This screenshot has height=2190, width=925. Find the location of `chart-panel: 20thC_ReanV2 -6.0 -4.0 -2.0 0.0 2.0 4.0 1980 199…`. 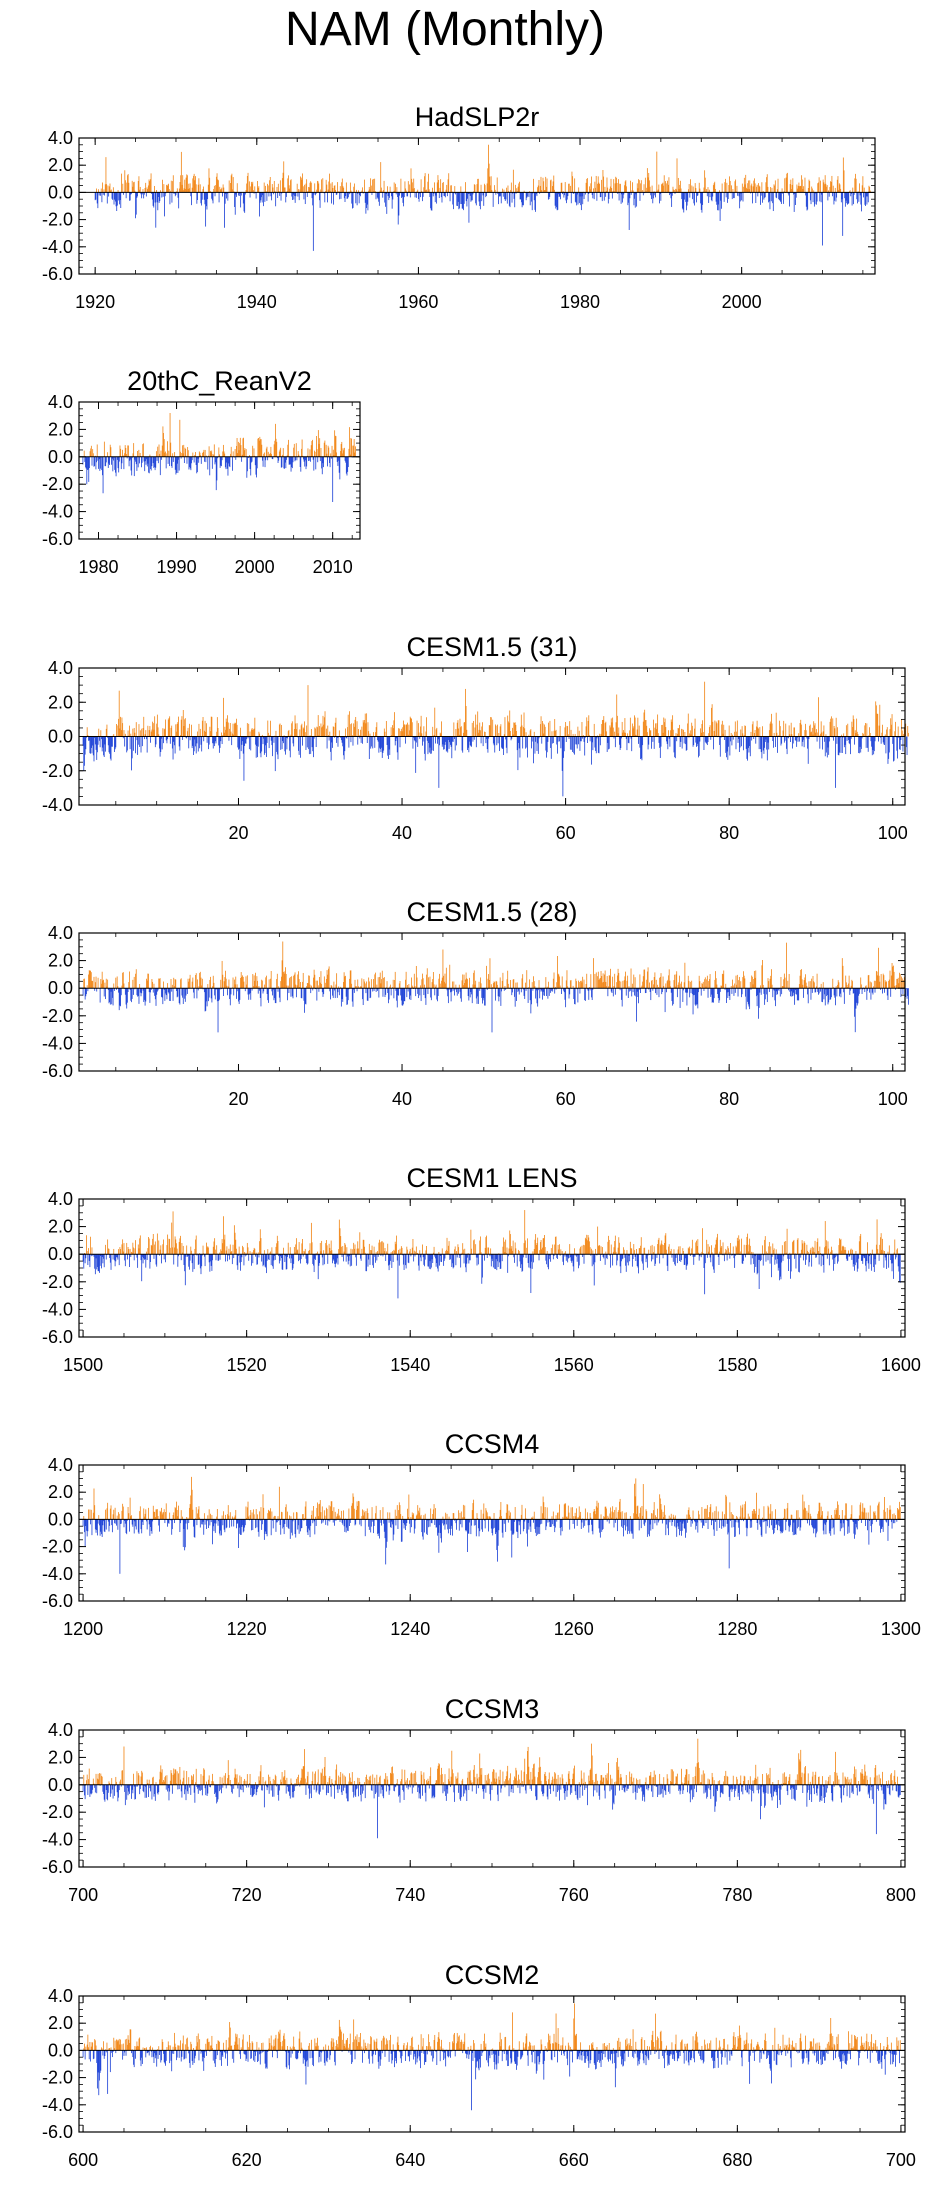

chart-panel: 20thC_ReanV2 -6.0 -4.0 -2.0 0.0 2.0 4.0 1980 199… is located at coordinates (201, 471).